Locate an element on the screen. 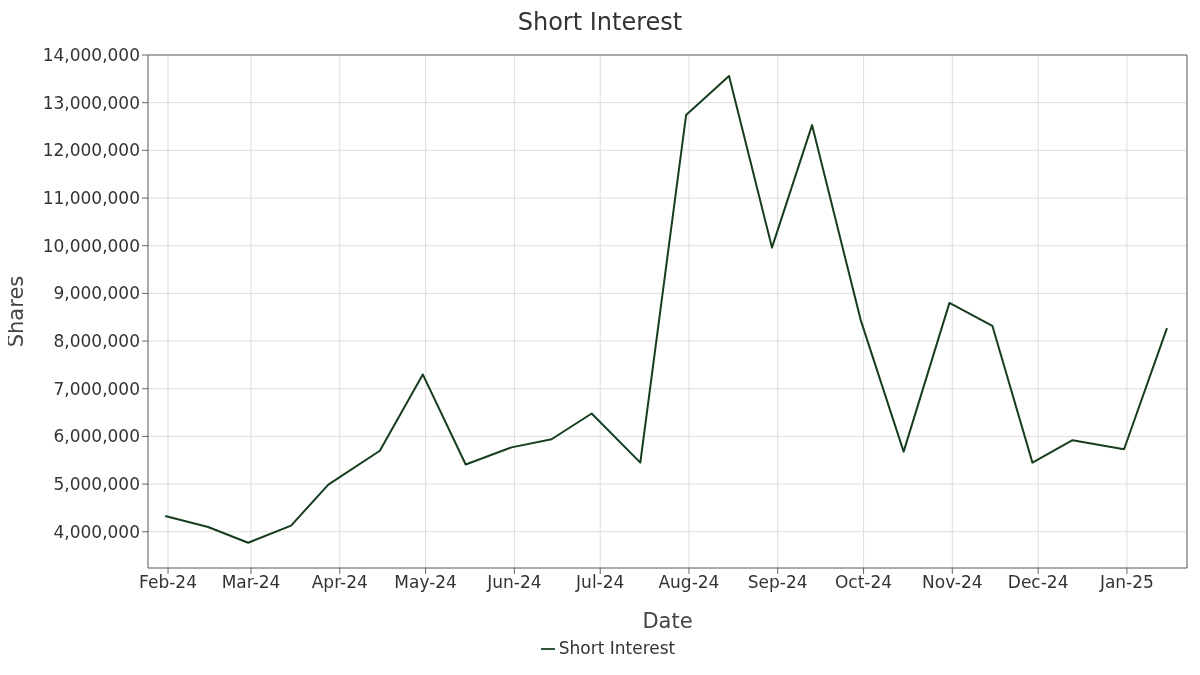 This screenshot has width=1200, height=675. y-tick-label: 7,000,000 is located at coordinates (96, 388).